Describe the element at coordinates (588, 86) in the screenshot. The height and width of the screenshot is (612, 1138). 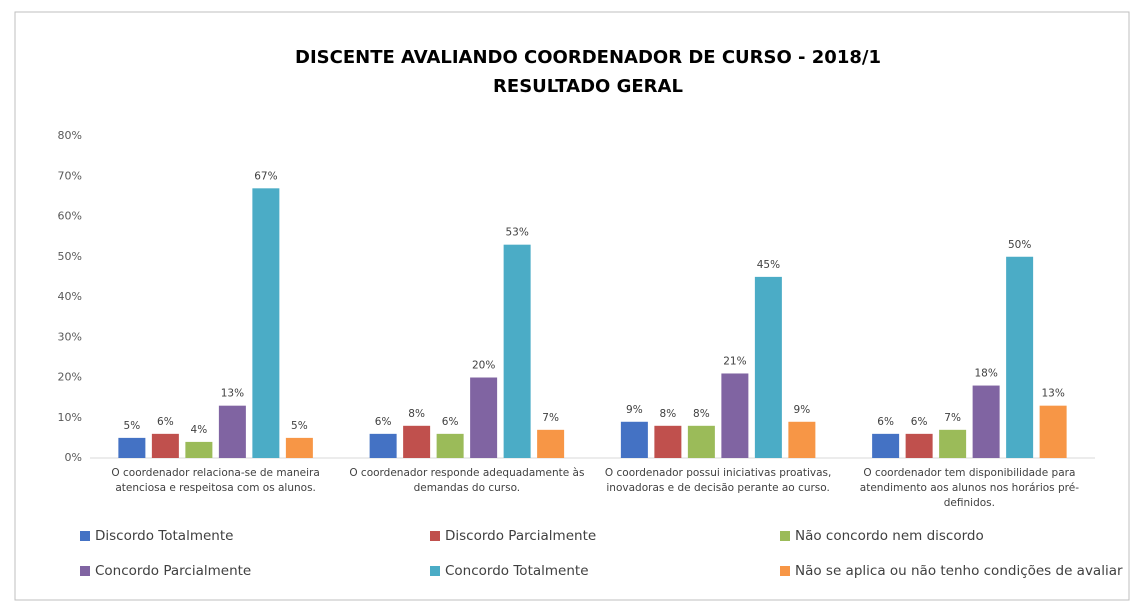
I see `chart-subtitle: RESULTADO GERAL` at that location.